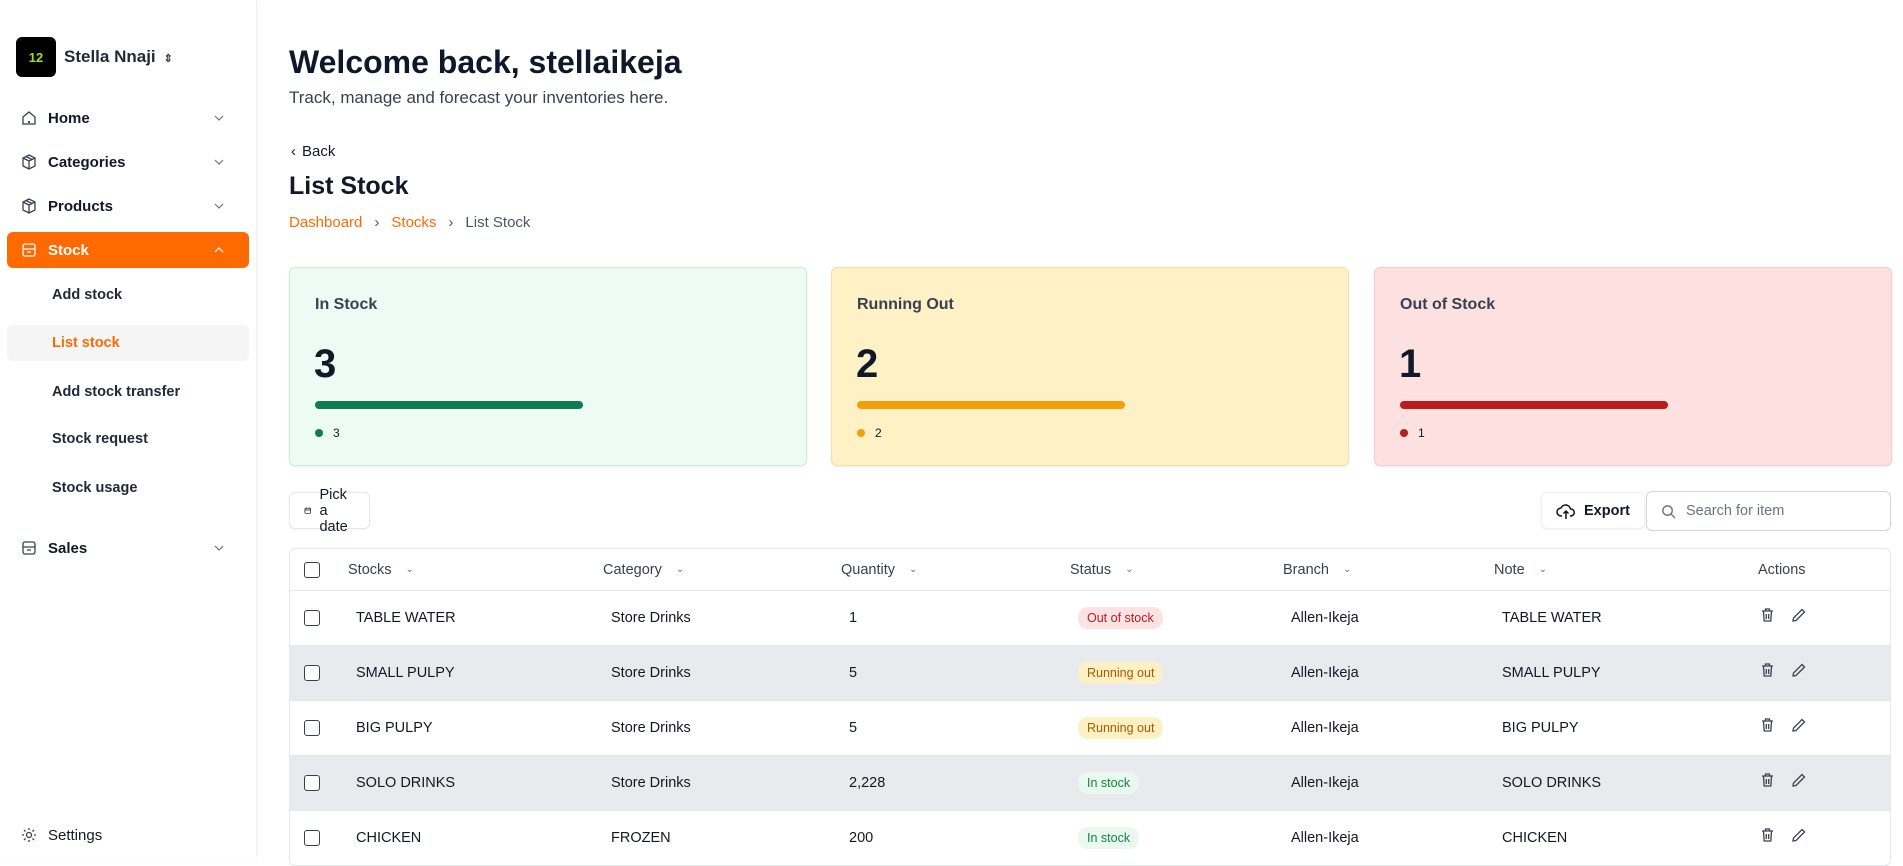 Image resolution: width=1903 pixels, height=866 pixels. I want to click on breadcrumb-stocks: Stocks, so click(414, 222).